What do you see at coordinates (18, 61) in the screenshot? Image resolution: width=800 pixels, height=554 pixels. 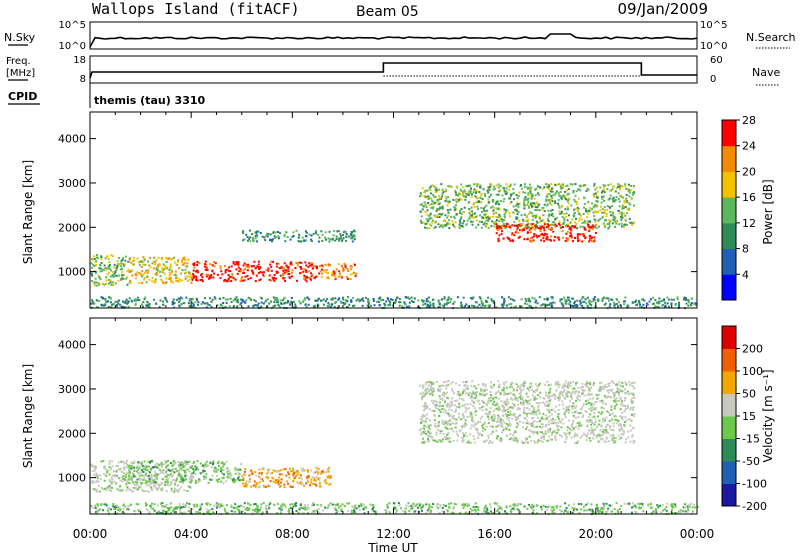 I see `freq-label-1: Freq.` at bounding box center [18, 61].